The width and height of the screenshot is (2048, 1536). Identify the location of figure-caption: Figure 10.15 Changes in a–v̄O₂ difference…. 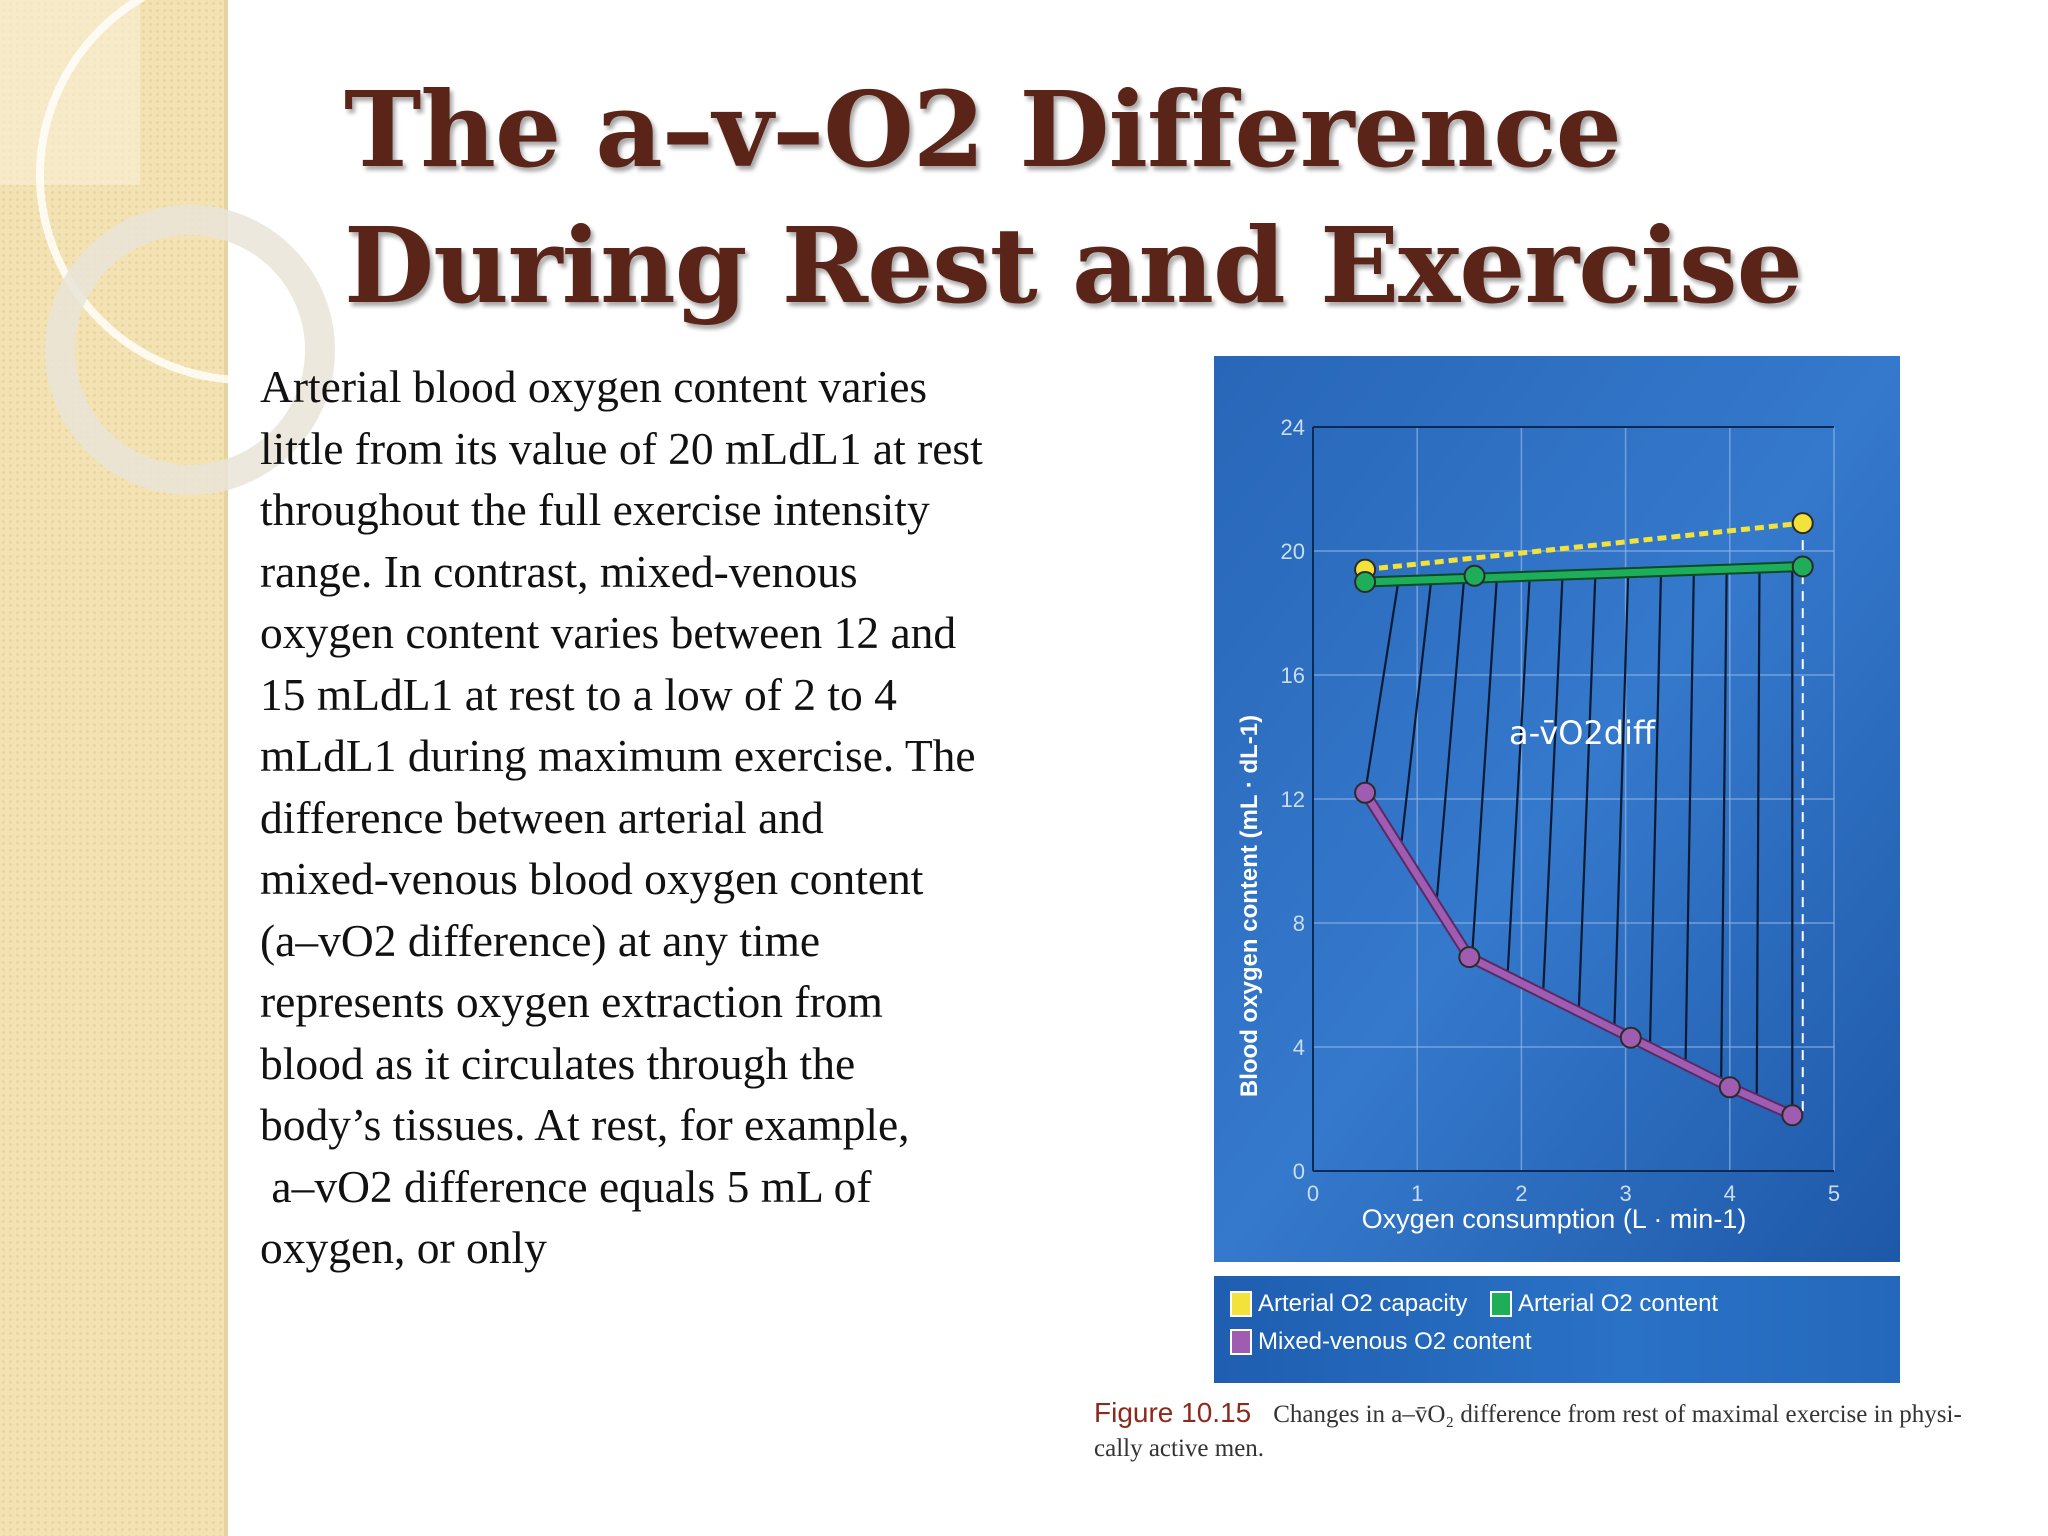
(1554, 1431).